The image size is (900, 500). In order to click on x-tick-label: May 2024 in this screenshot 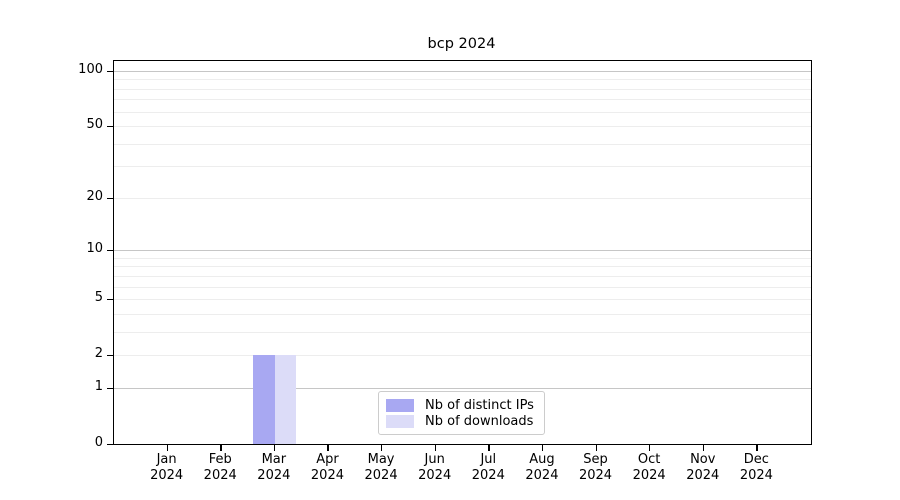, I will do `click(381, 467)`.